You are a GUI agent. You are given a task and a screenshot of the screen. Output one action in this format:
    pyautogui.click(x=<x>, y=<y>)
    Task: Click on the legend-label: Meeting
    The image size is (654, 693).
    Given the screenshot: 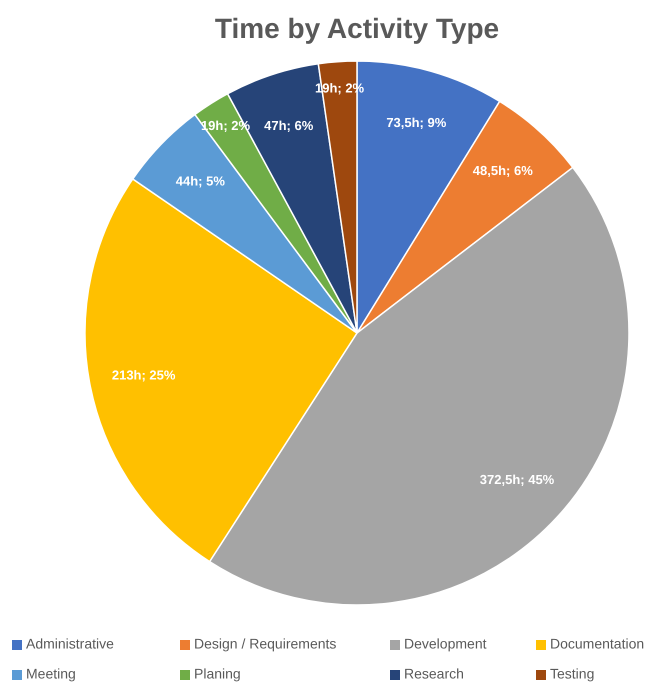 What is the action you would take?
    pyautogui.click(x=51, y=674)
    